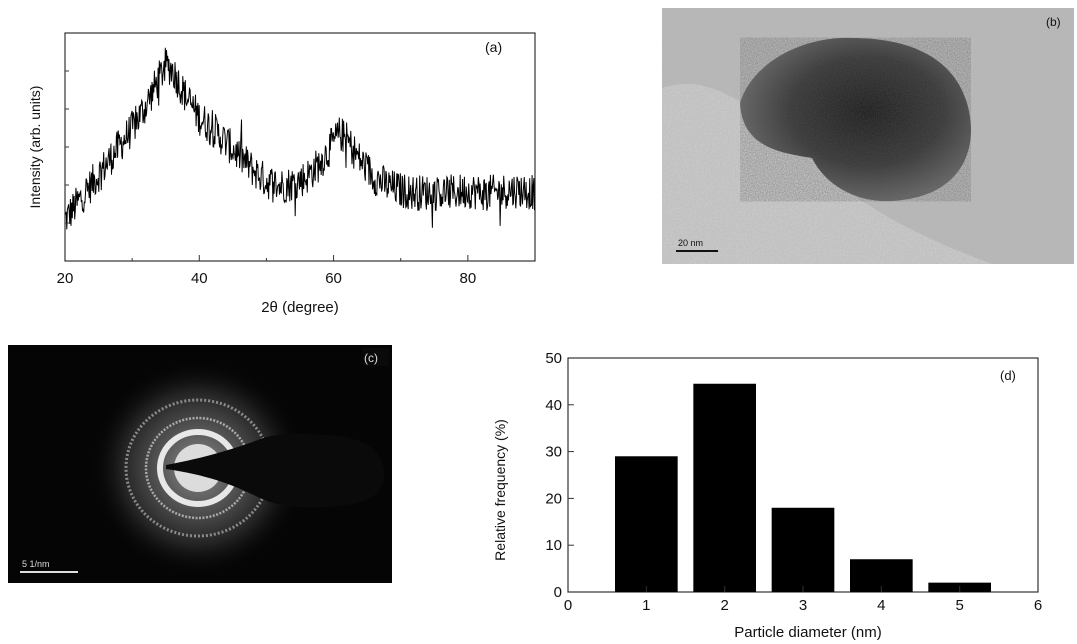 The width and height of the screenshot is (1077, 644). What do you see at coordinates (553, 545) in the screenshot?
I see `histogram-y-tick-label: 10` at bounding box center [553, 545].